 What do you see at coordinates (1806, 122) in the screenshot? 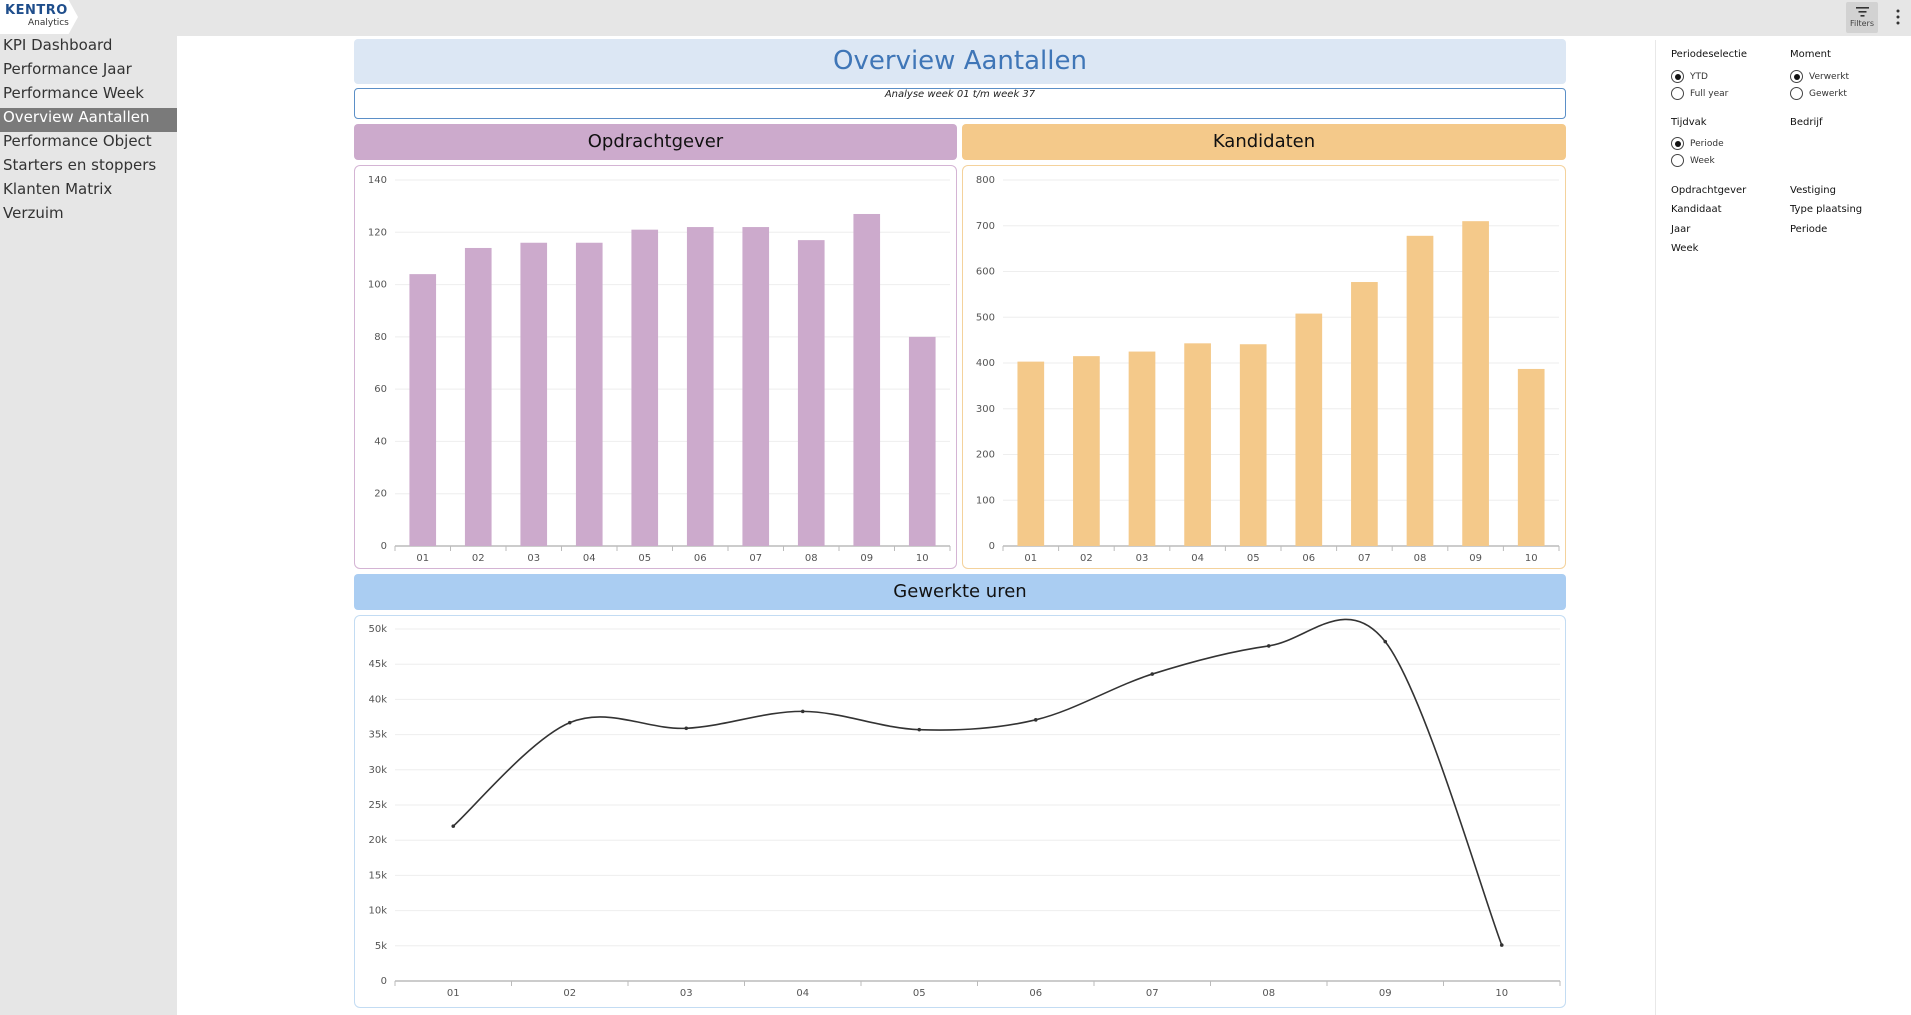
I see `bedrijf-filter: Bedrijf` at bounding box center [1806, 122].